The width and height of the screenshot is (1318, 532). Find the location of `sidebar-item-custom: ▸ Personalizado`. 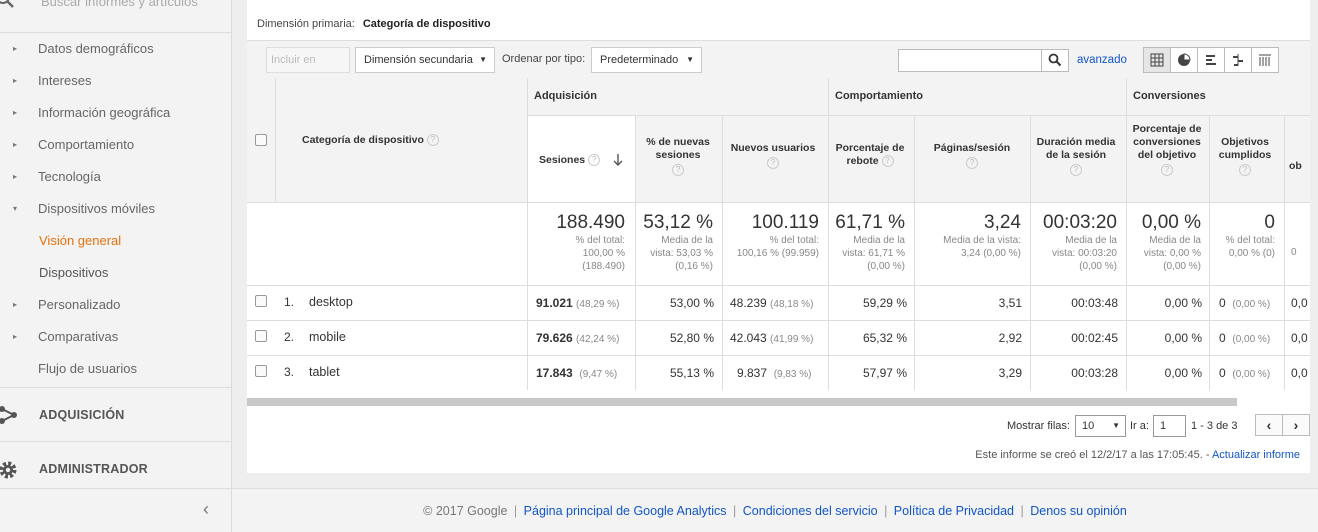

sidebar-item-custom: ▸ Personalizado is located at coordinates (115, 305).